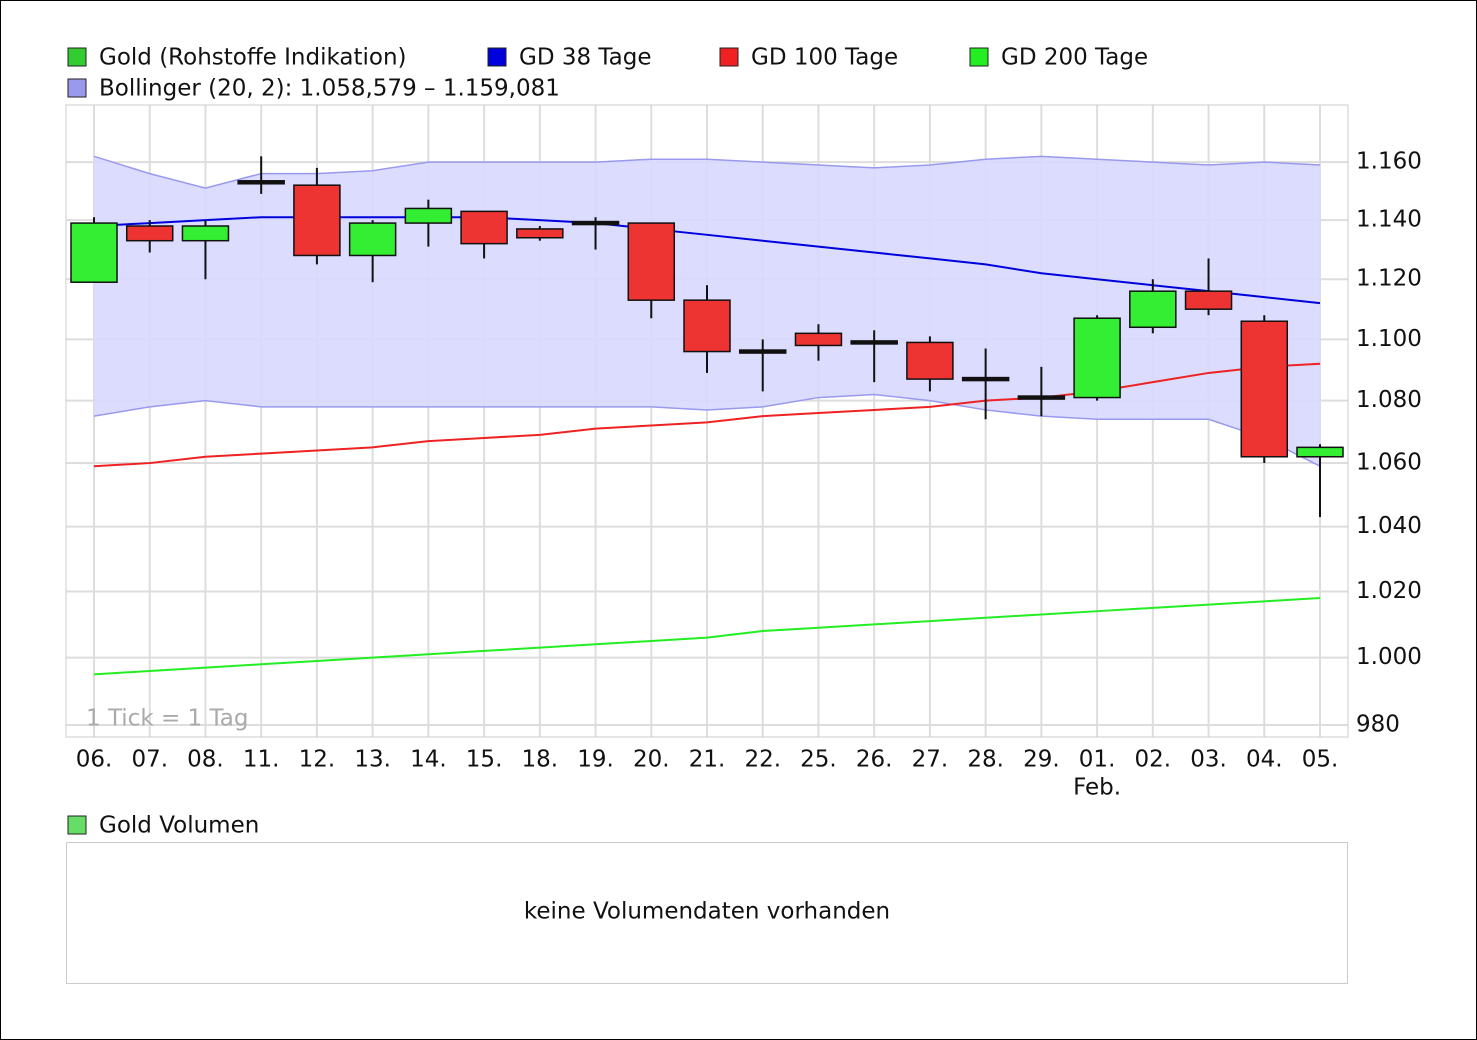 This screenshot has width=1477, height=1040. I want to click on x-tick-label: 18., so click(540, 760).